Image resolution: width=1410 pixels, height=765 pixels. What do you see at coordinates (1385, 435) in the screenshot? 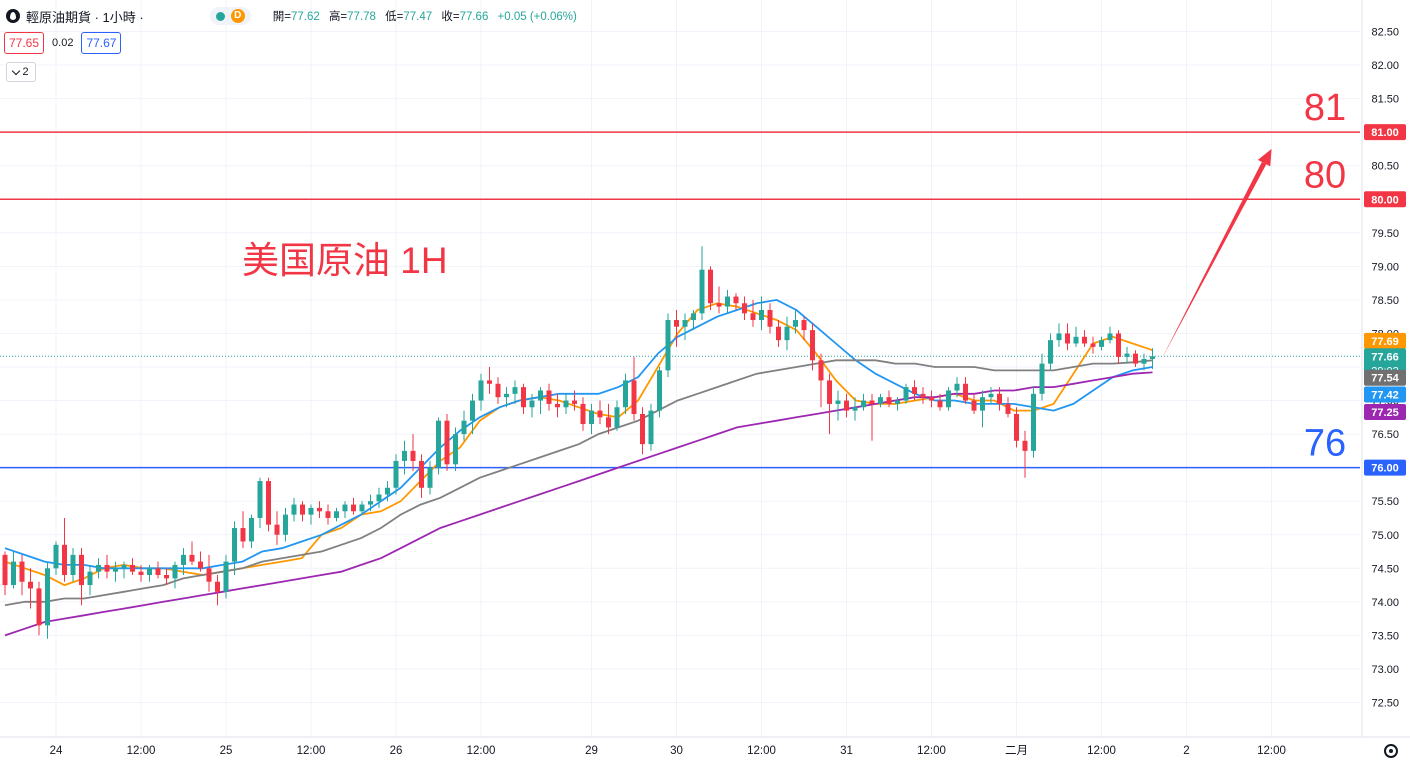
I see `price-tick-label: 76.50` at bounding box center [1385, 435].